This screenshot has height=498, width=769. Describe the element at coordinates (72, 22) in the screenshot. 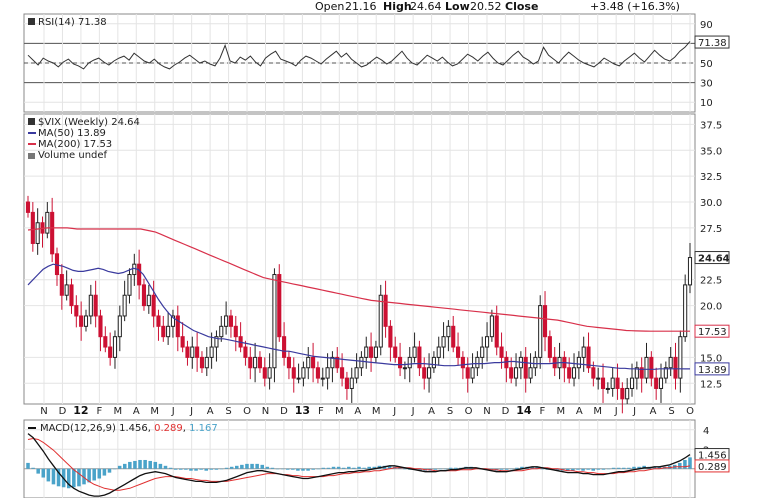

I see `rsi-legend-label: RSI(14) 71.38` at that location.